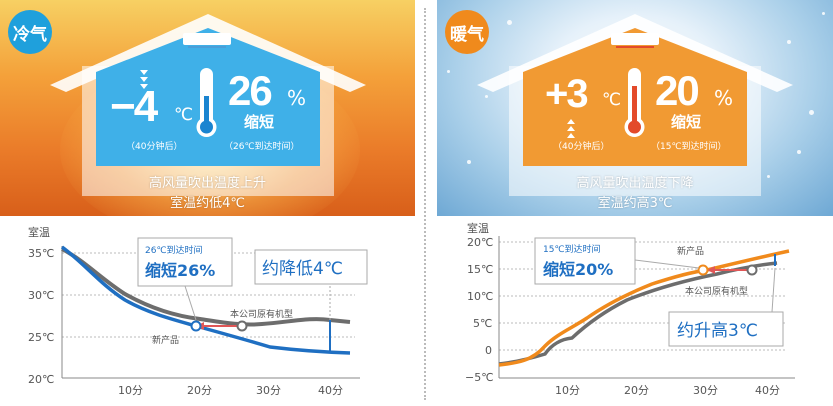 This screenshot has height=406, width=833. I want to click on result-label: 约降低4℃, so click(302, 269).